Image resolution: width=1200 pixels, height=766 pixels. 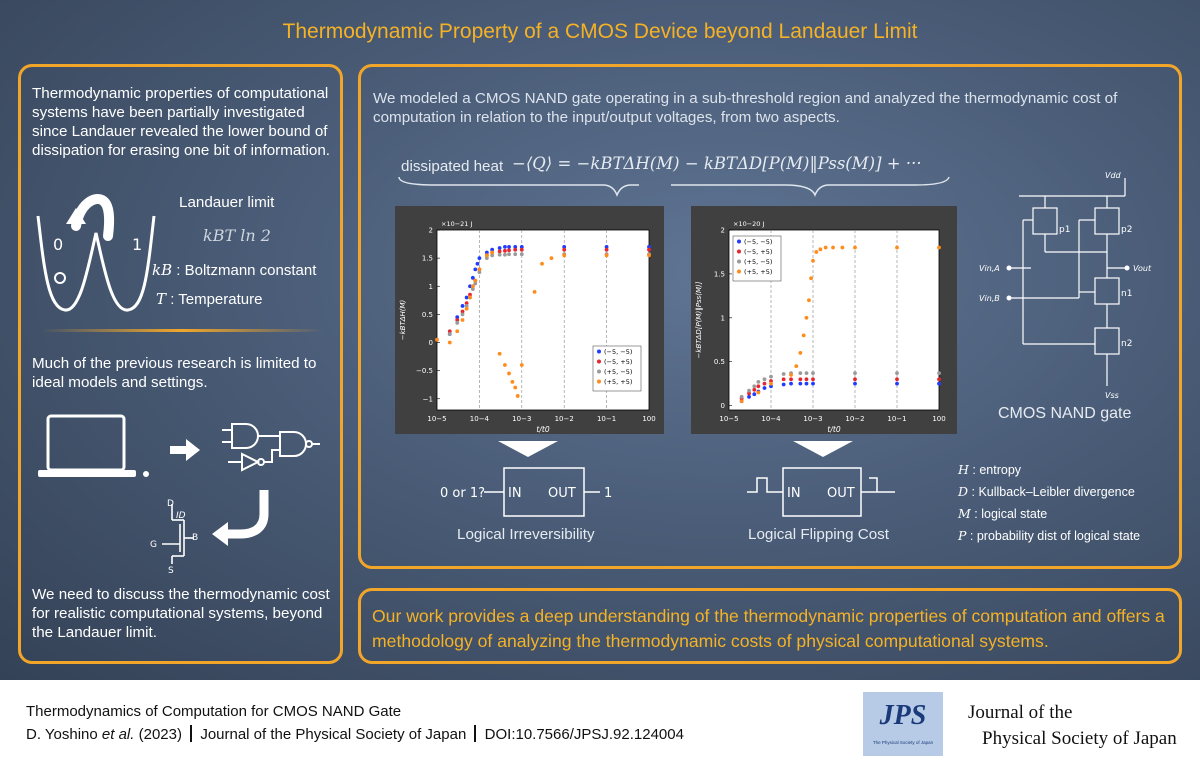 I want to click on down-arrow-right-icon, so click(x=823, y=449).